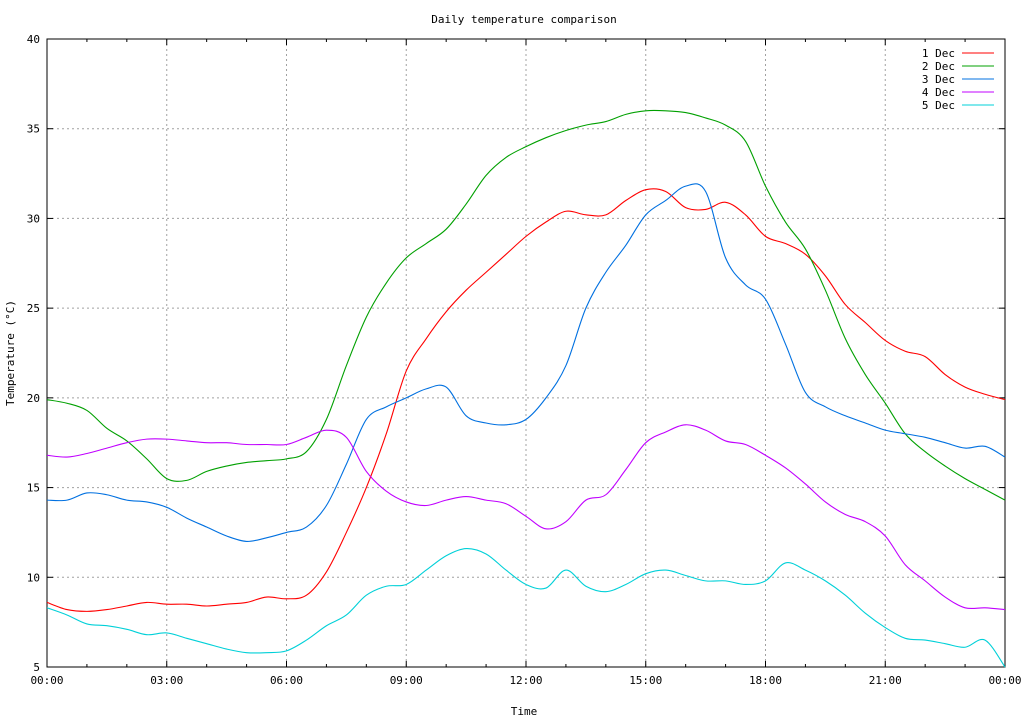 The image size is (1024, 720). What do you see at coordinates (524, 711) in the screenshot?
I see `x-axis-label: Time` at bounding box center [524, 711].